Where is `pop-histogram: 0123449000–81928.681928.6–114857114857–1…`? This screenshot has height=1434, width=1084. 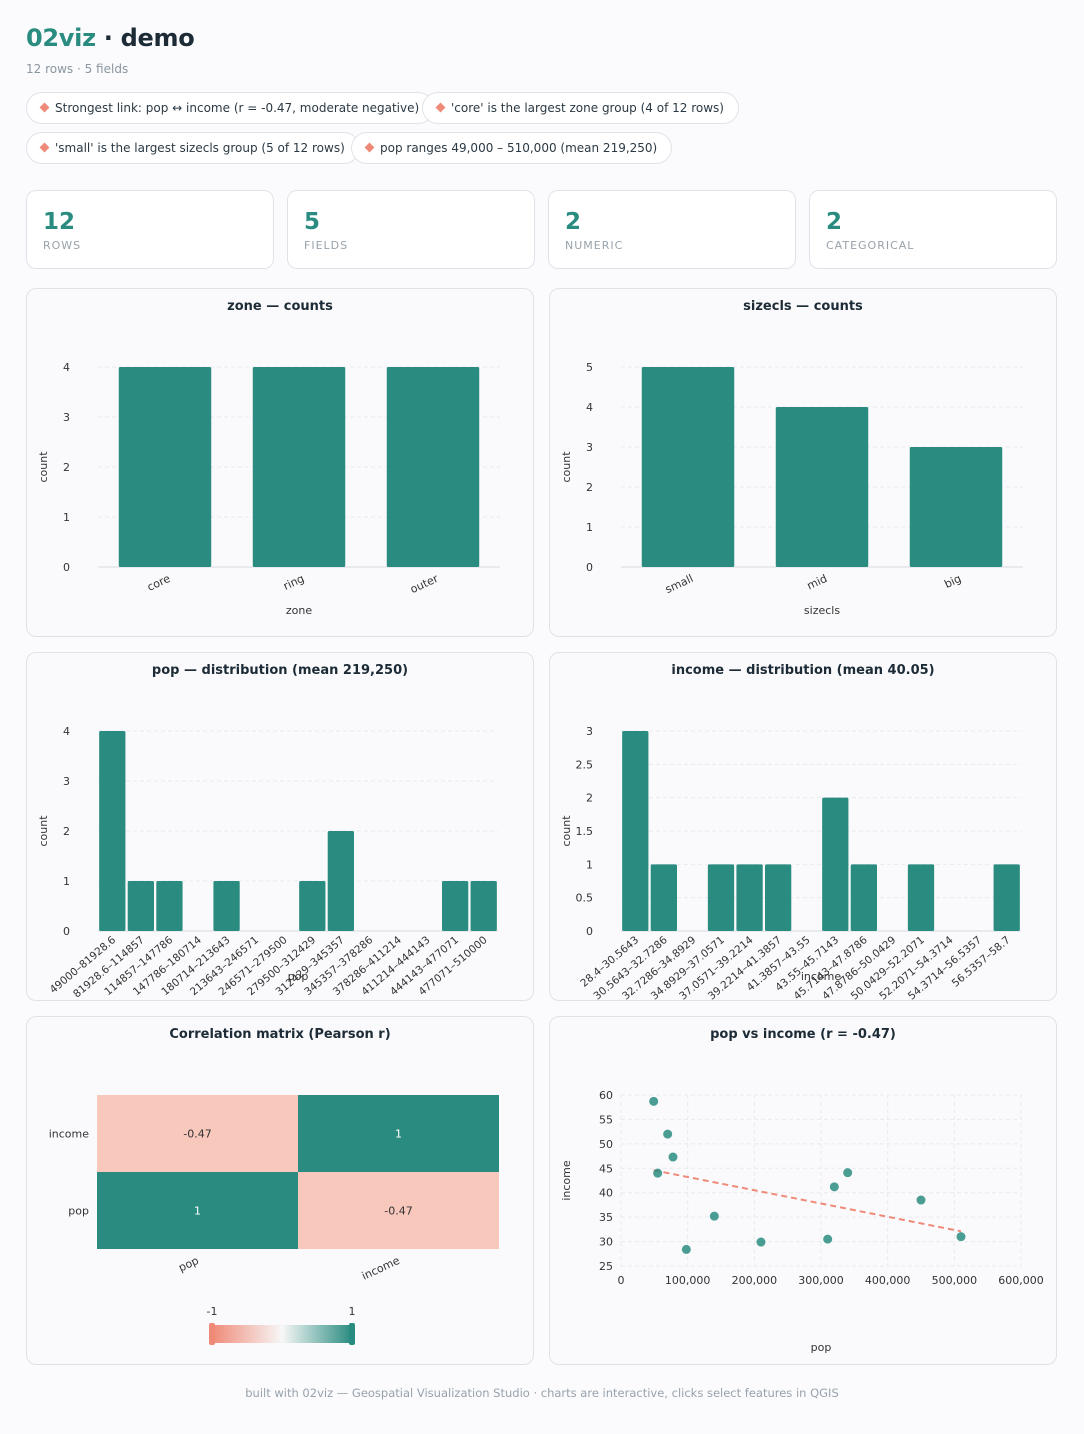 pop-histogram: 0123449000–81928.681928.6–114857114857–1… is located at coordinates (281, 827).